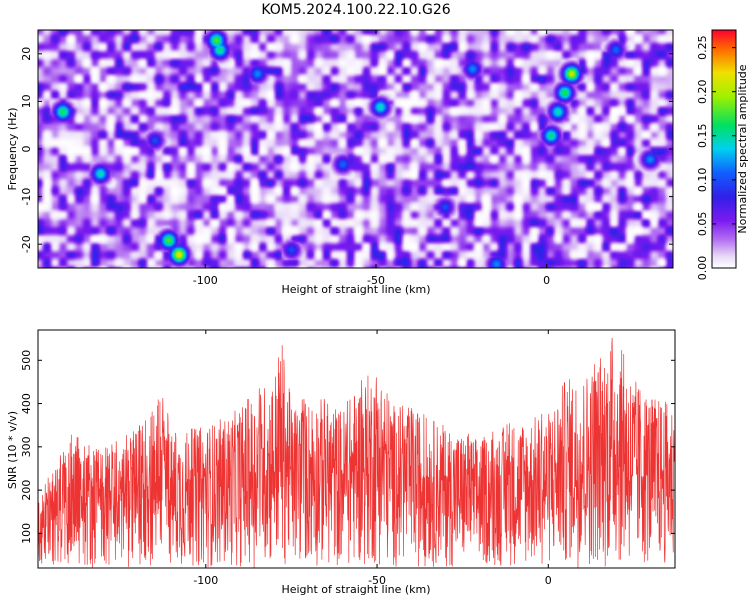 This screenshot has height=600, width=750. What do you see at coordinates (546, 280) in the screenshot?
I see `heatmap-x-tick-label: 0` at bounding box center [546, 280].